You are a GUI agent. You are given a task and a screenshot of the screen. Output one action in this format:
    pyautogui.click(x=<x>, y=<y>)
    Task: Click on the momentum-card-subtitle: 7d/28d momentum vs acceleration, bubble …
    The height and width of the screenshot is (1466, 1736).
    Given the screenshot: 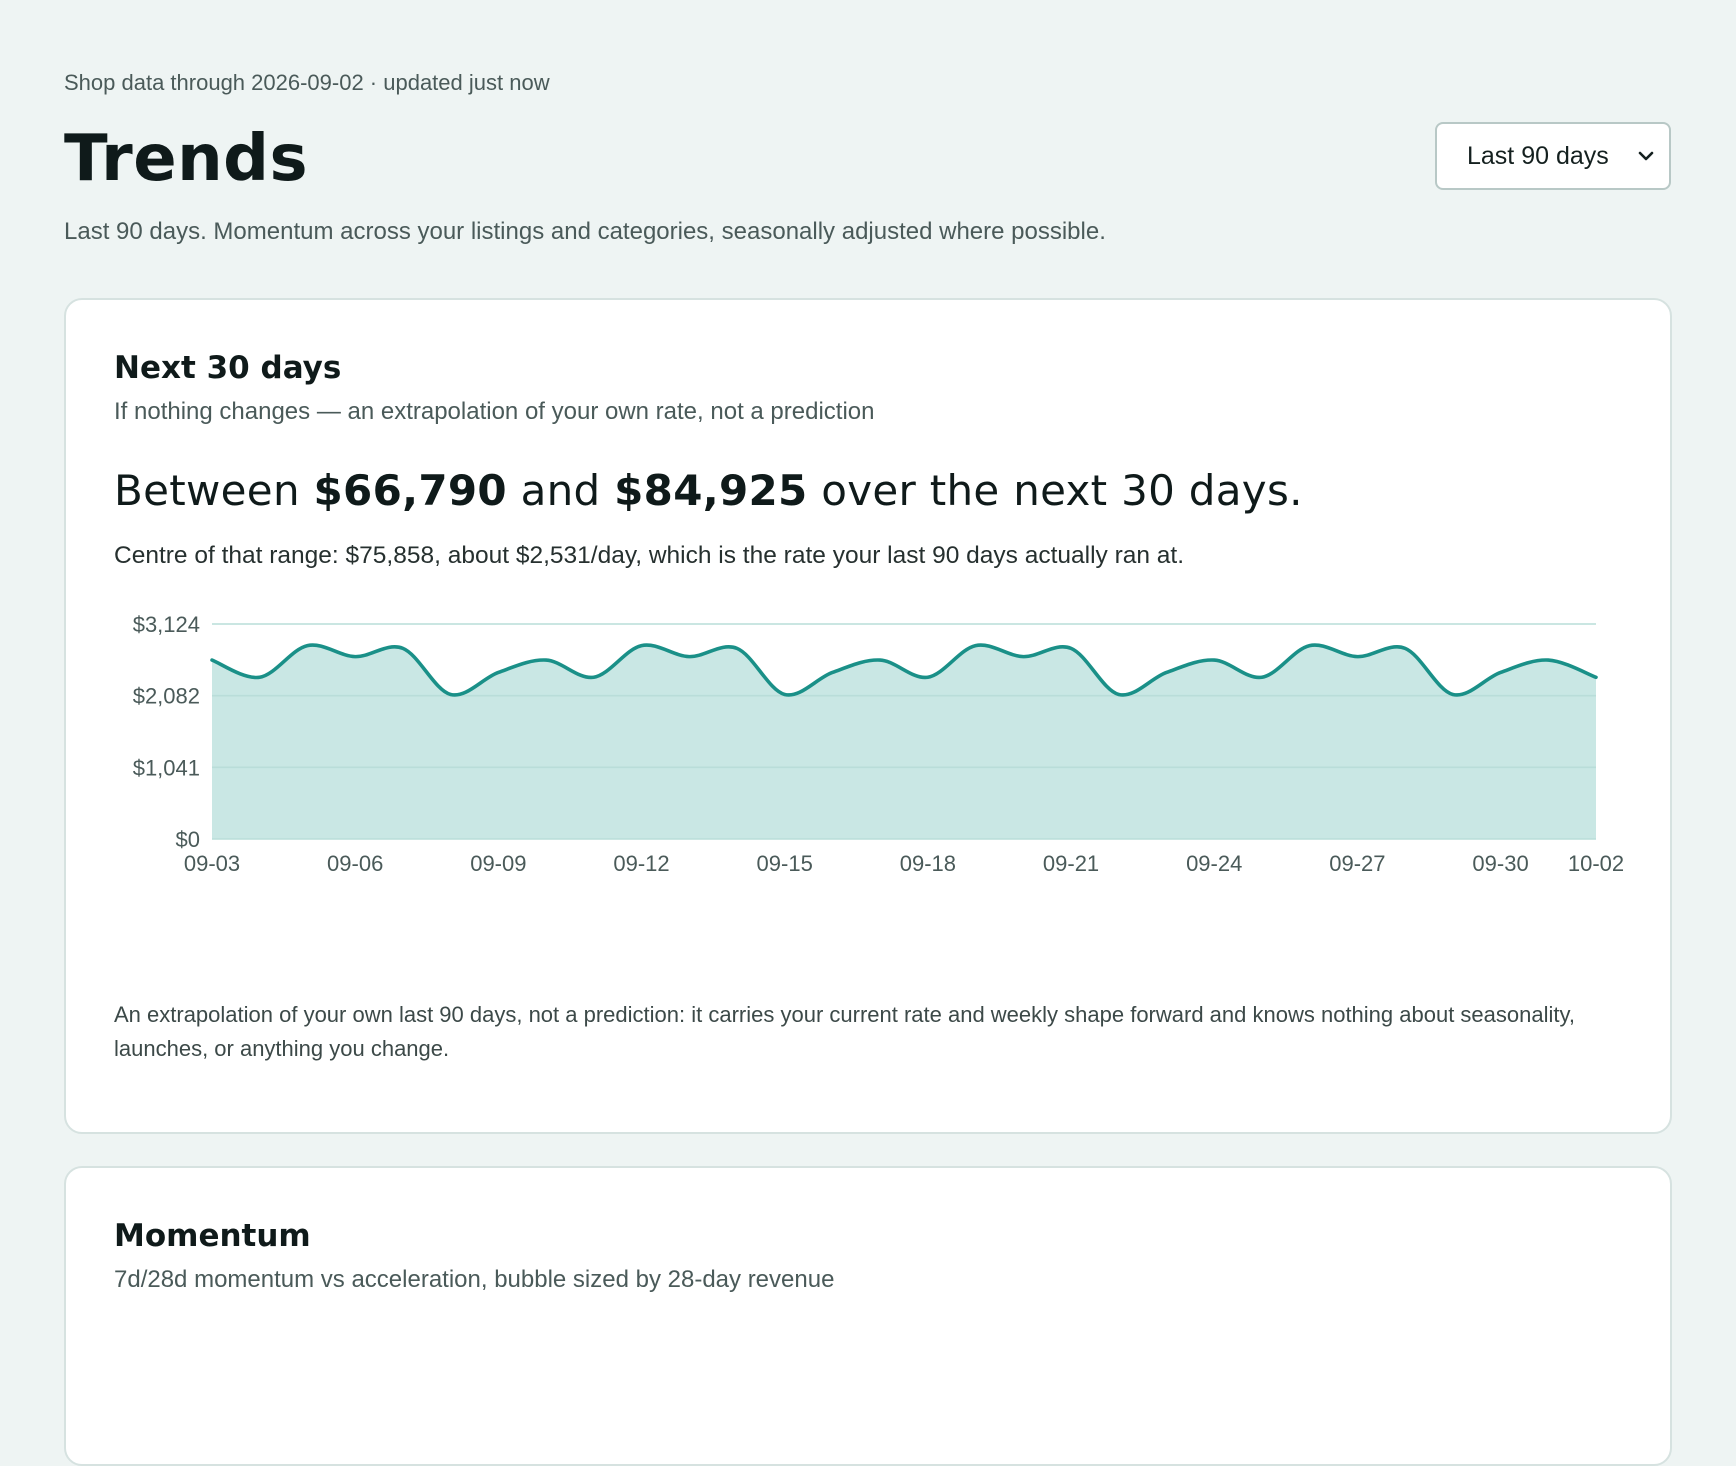 What is the action you would take?
    pyautogui.click(x=474, y=1279)
    